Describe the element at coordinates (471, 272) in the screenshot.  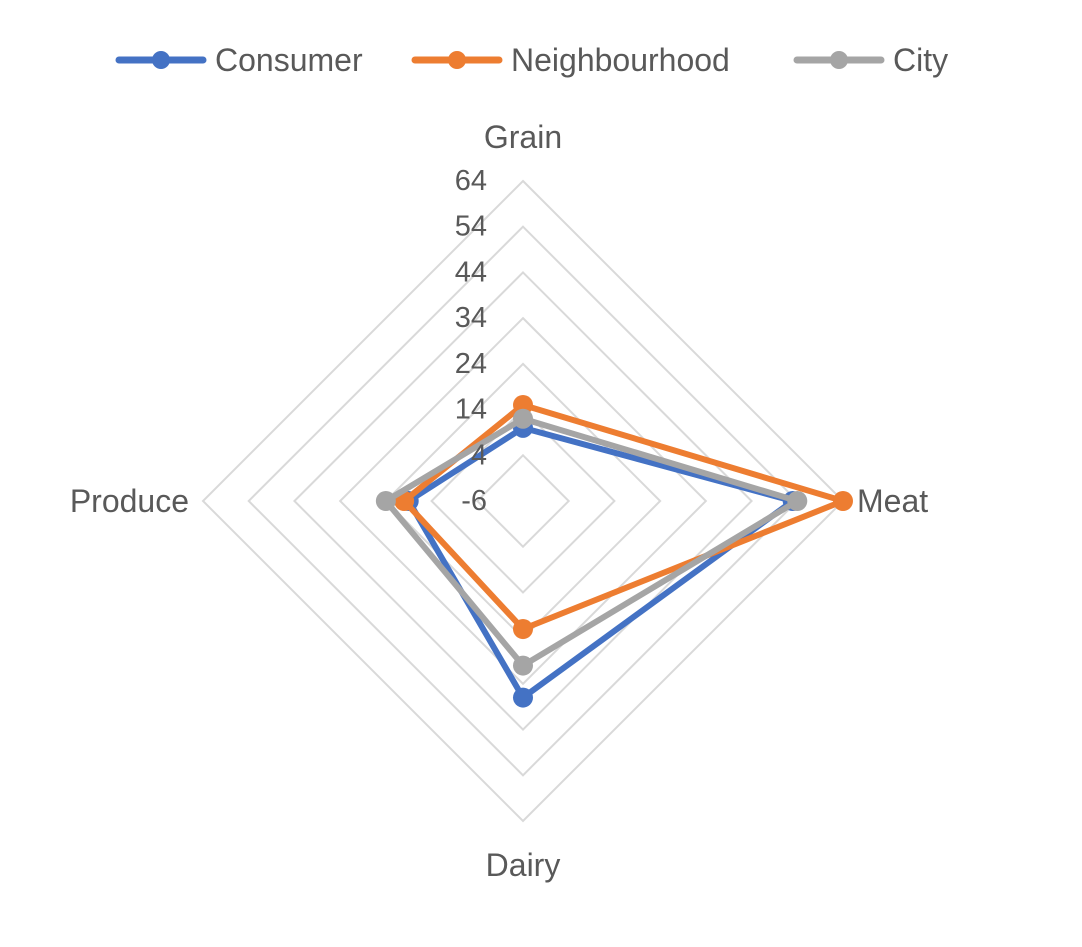
I see `radial-tick-label: 44` at that location.